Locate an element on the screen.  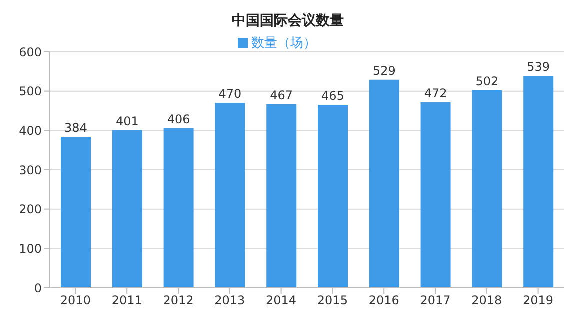
chart-title: 中国国际会议数量 is located at coordinates (288, 21).